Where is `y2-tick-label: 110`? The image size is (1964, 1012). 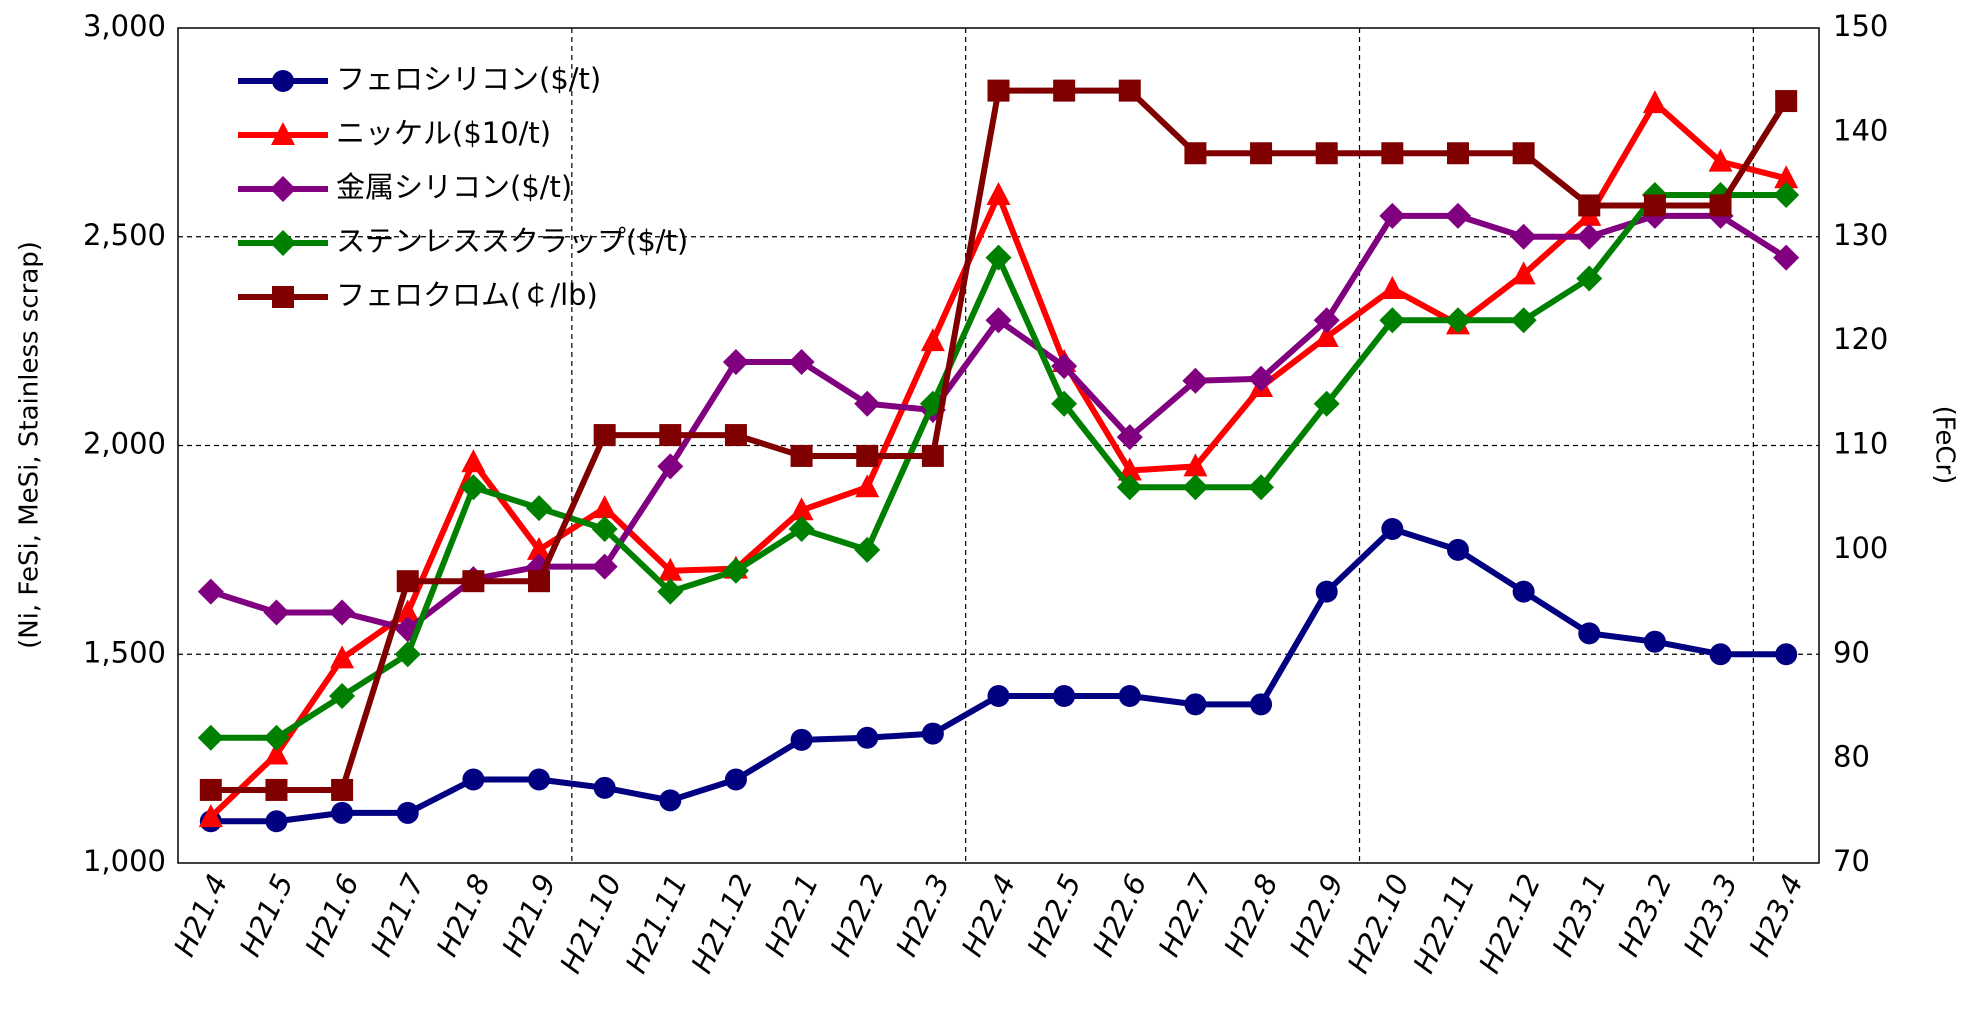 y2-tick-label: 110 is located at coordinates (1860, 444).